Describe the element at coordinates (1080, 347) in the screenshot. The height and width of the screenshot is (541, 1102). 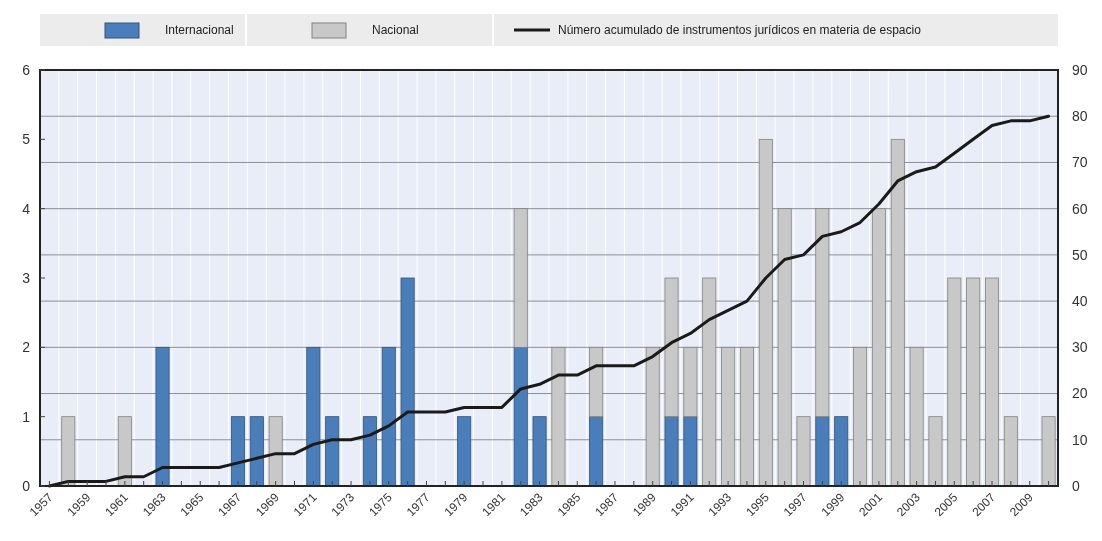
I see `y2-tick-label: 30` at that location.